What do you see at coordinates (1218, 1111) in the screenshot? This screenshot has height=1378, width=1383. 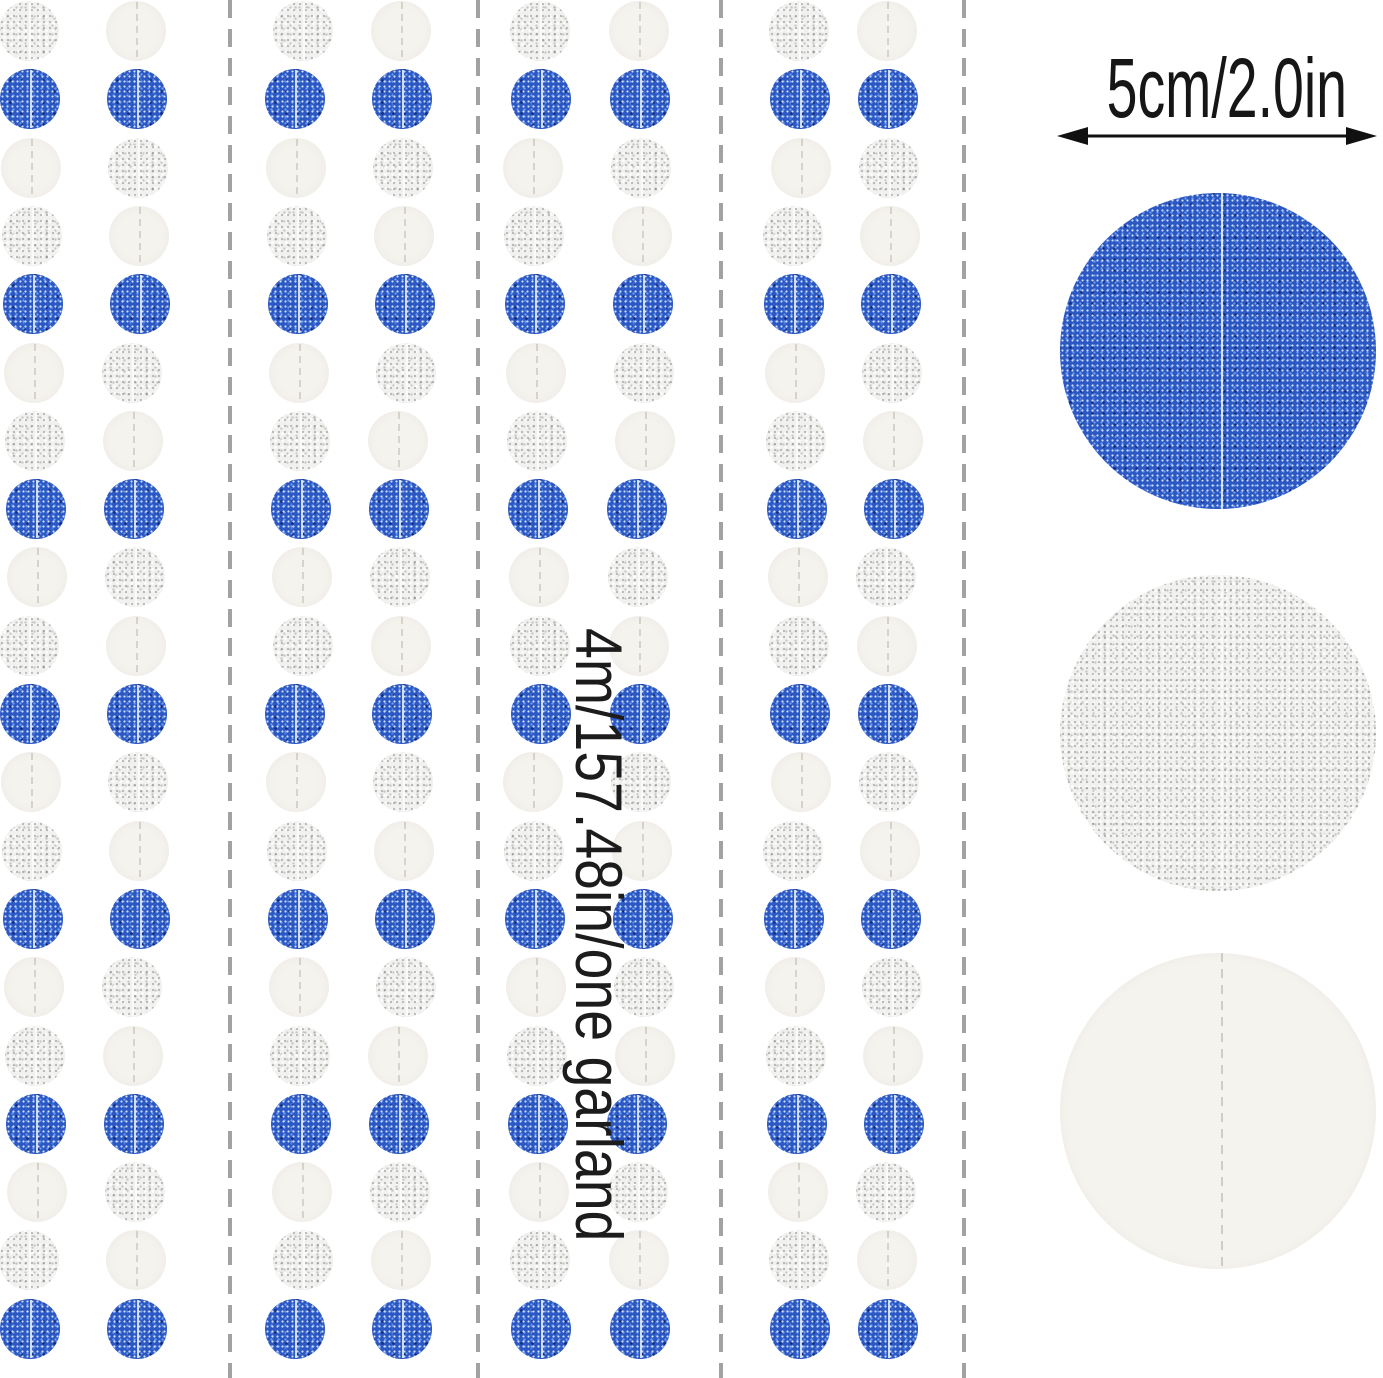 I see `white-paper-circle` at bounding box center [1218, 1111].